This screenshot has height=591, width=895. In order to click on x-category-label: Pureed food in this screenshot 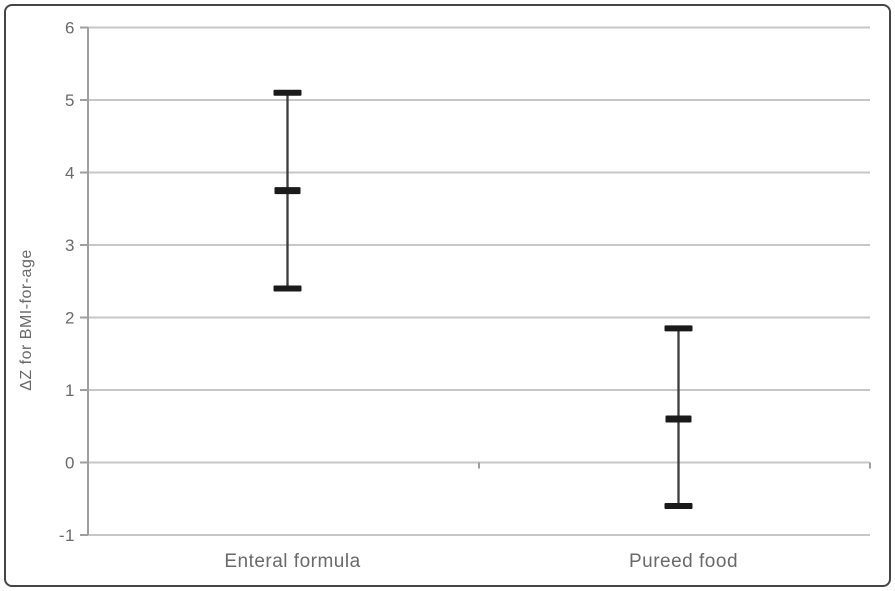, I will do `click(683, 561)`.